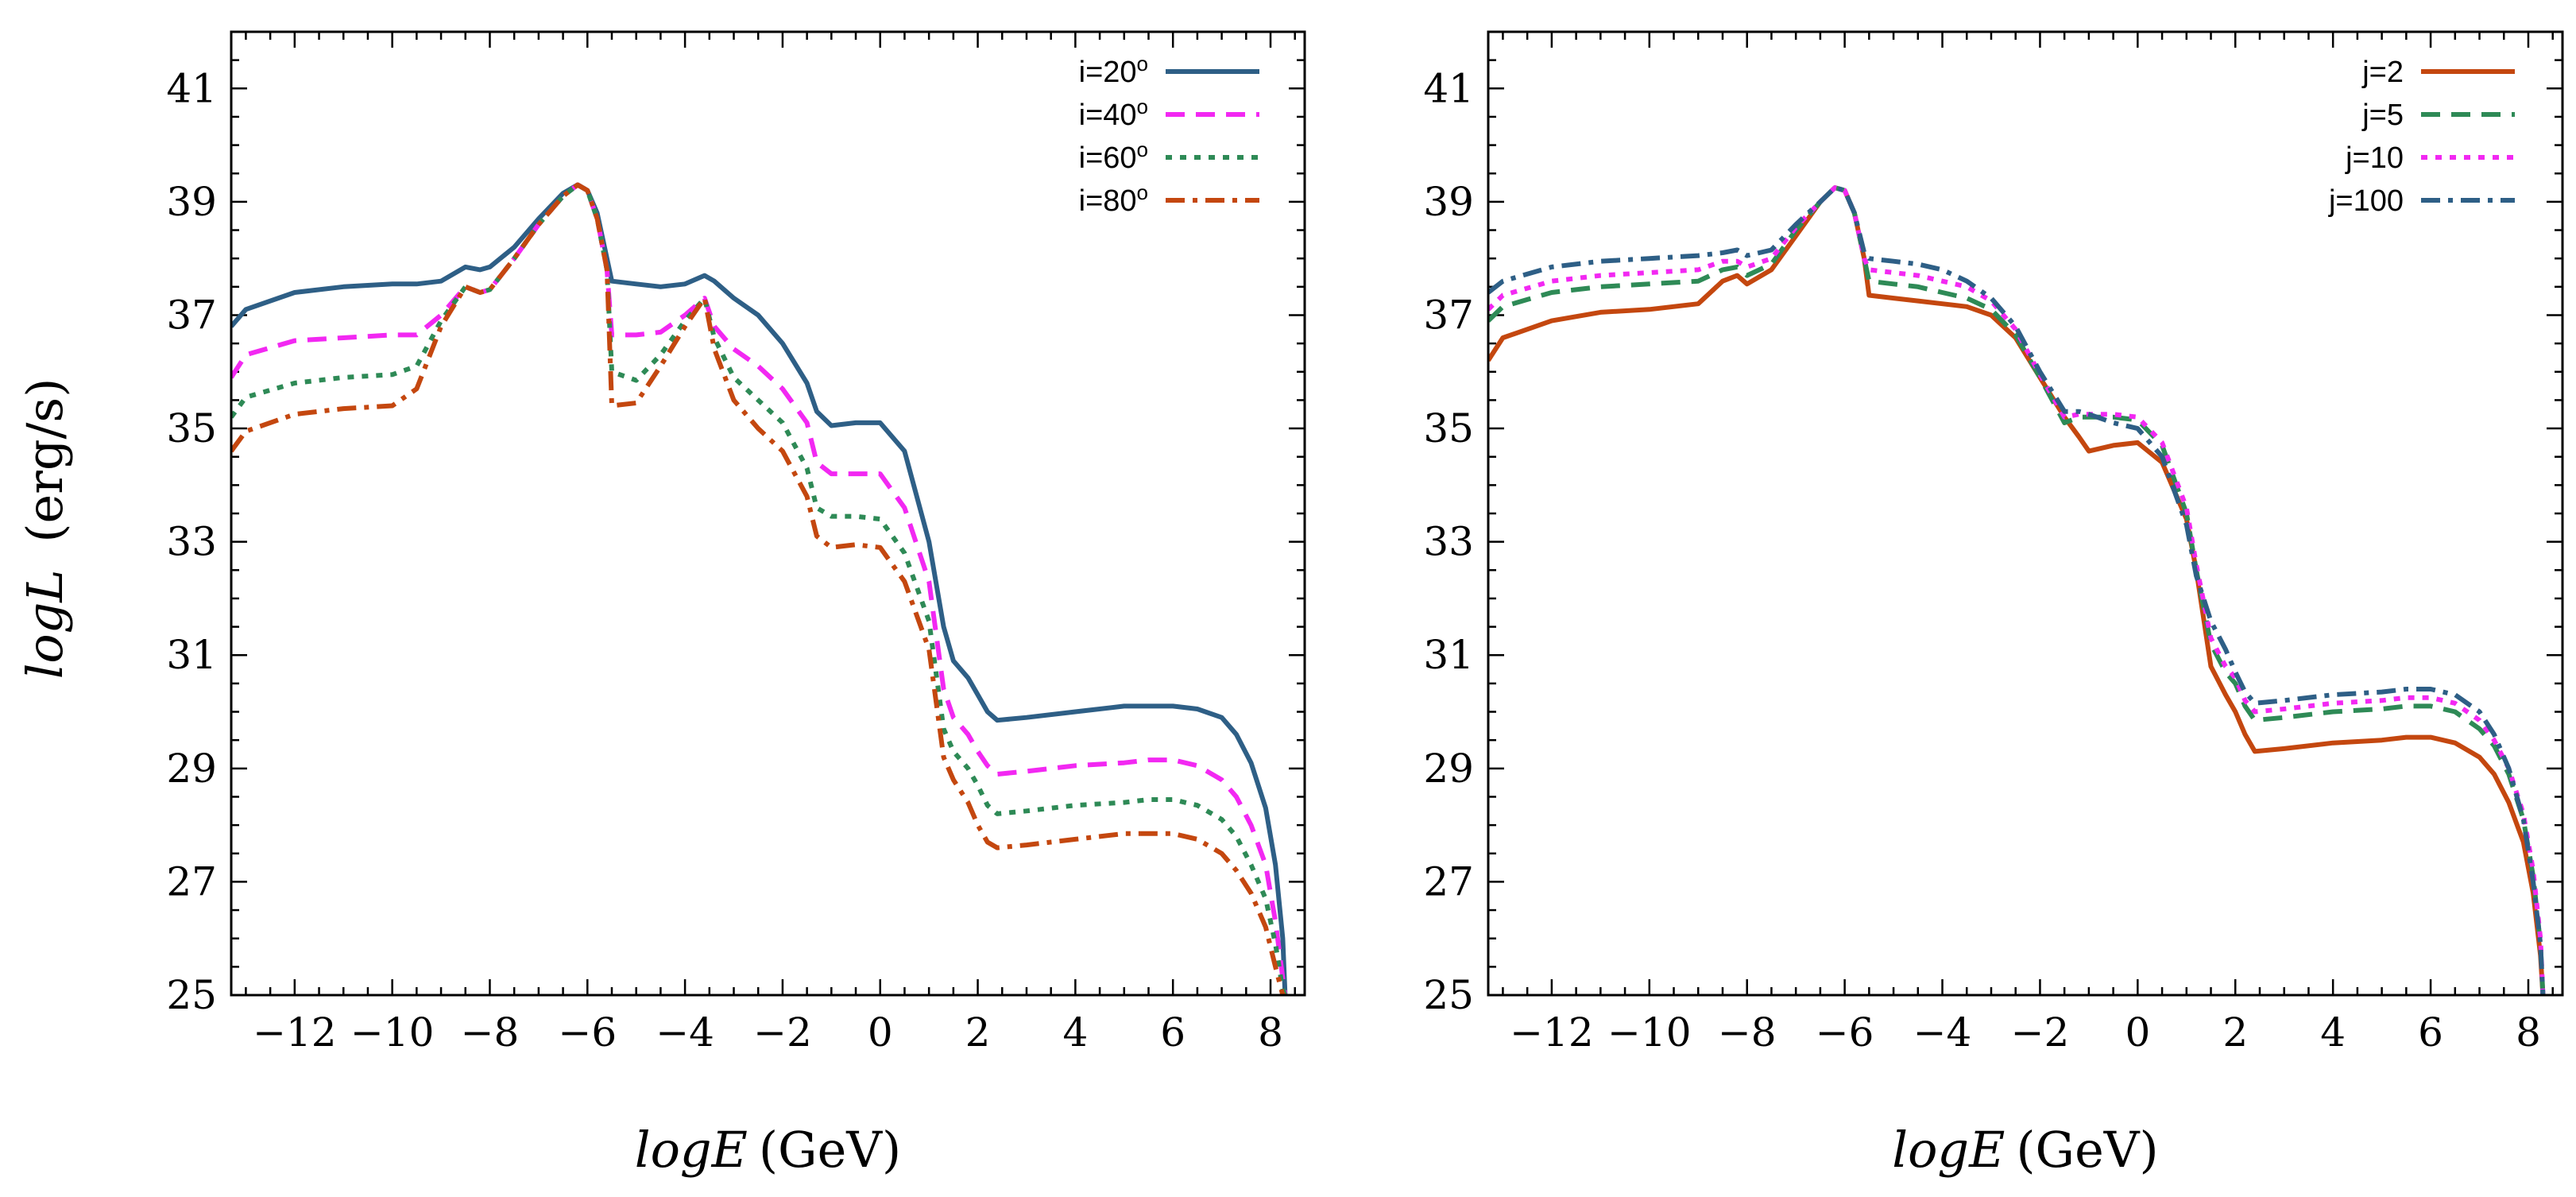 This screenshot has height=1197, width=2576. What do you see at coordinates (1108, 72) in the screenshot?
I see `legend-label-text: i=20` at bounding box center [1108, 72].